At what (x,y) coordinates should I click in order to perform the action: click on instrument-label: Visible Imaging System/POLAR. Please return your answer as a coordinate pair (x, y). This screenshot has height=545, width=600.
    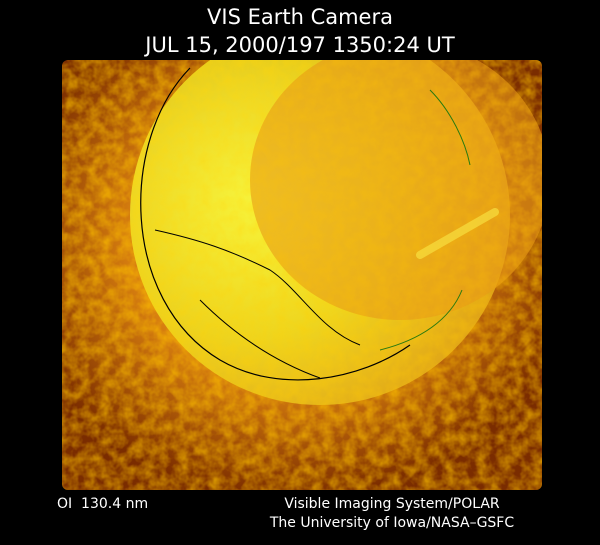
    Looking at the image, I should click on (392, 504).